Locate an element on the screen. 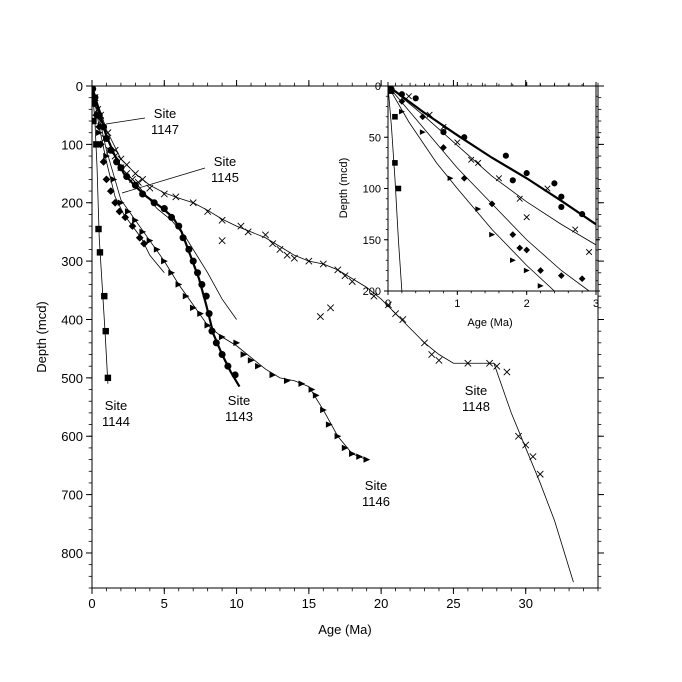 This screenshot has height=682, width=682. site-1148-number: 1148 is located at coordinates (476, 406).